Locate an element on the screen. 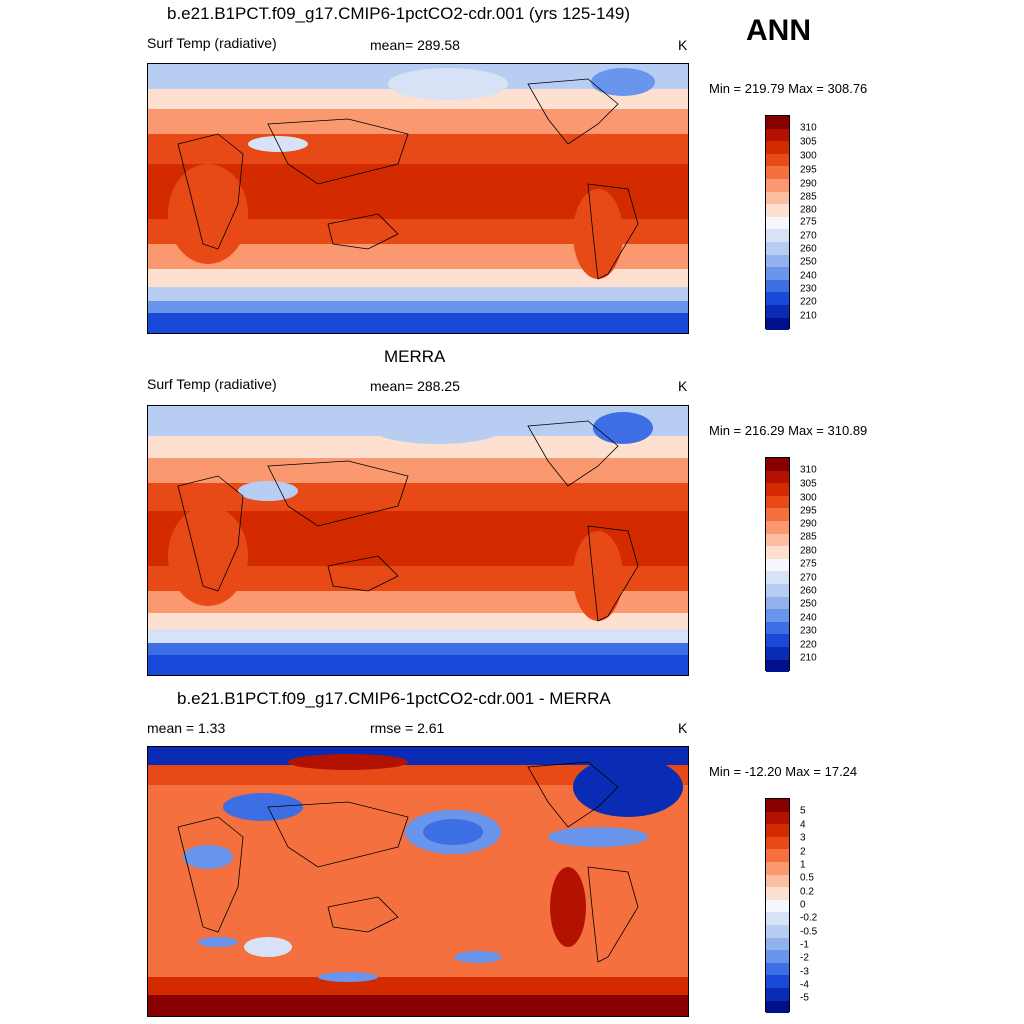 The height and width of the screenshot is (1024, 1024). colorbar-tick: -1 is located at coordinates (804, 945).